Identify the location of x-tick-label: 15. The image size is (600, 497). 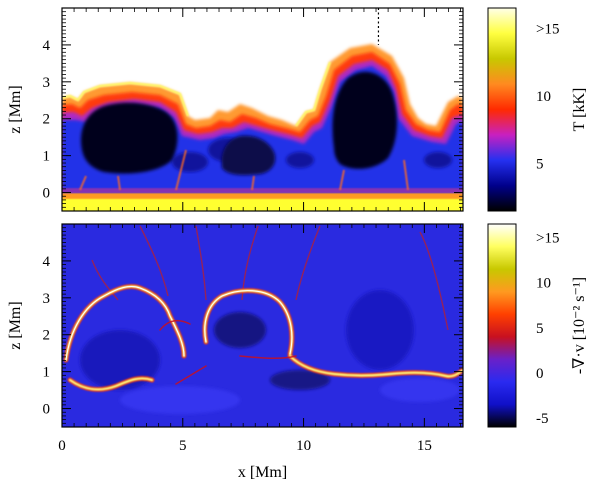
(424, 446).